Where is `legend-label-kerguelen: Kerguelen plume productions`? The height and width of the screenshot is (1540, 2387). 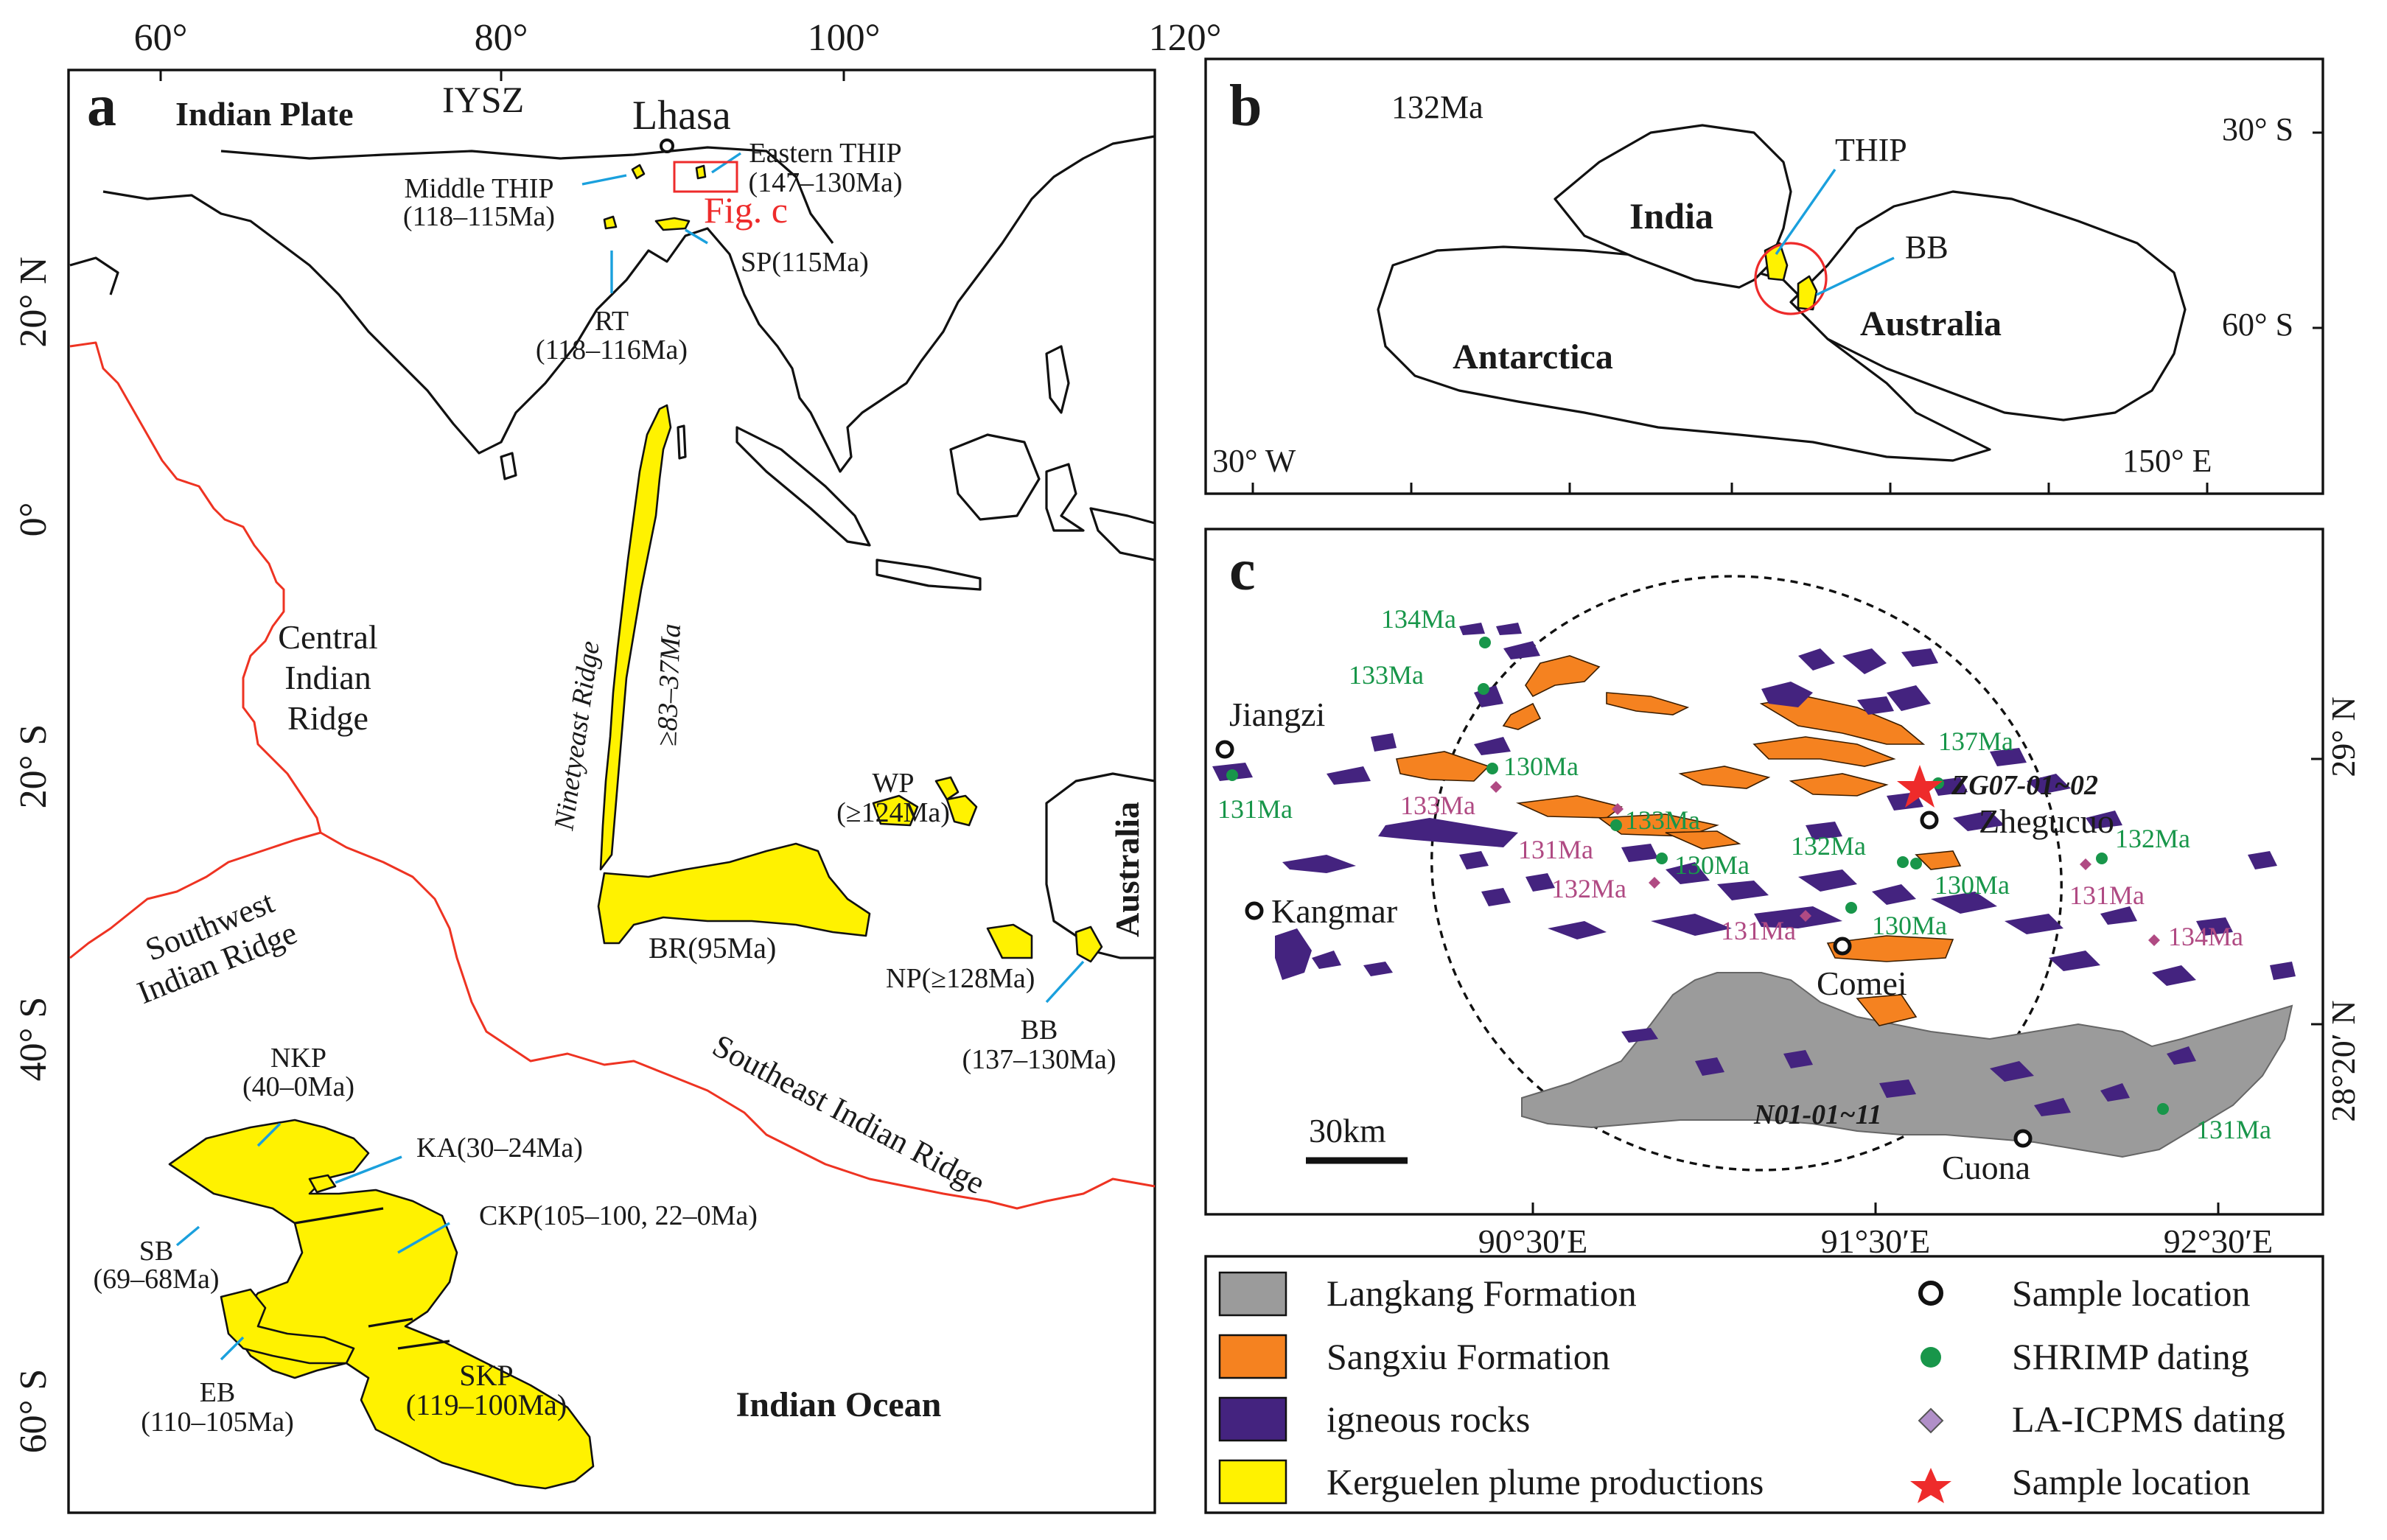
legend-label-kerguelen: Kerguelen plume productions is located at coordinates (1546, 1481).